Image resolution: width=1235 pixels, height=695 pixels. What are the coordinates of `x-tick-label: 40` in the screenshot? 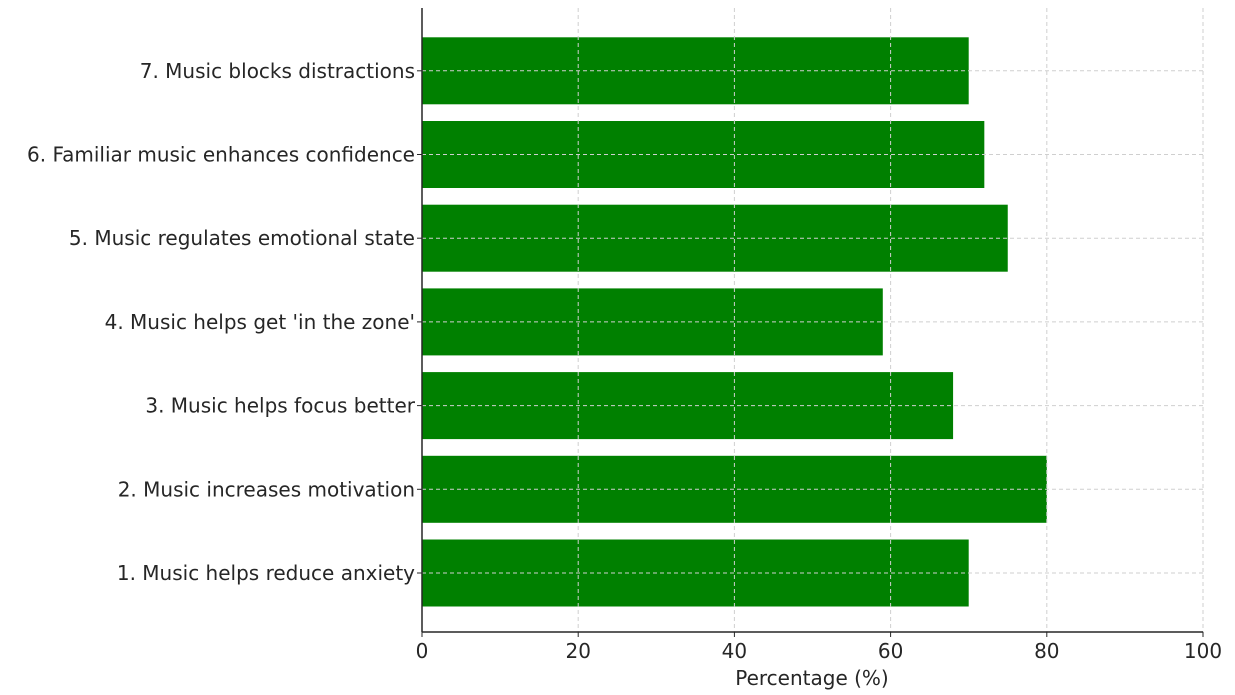 It's located at (734, 651).